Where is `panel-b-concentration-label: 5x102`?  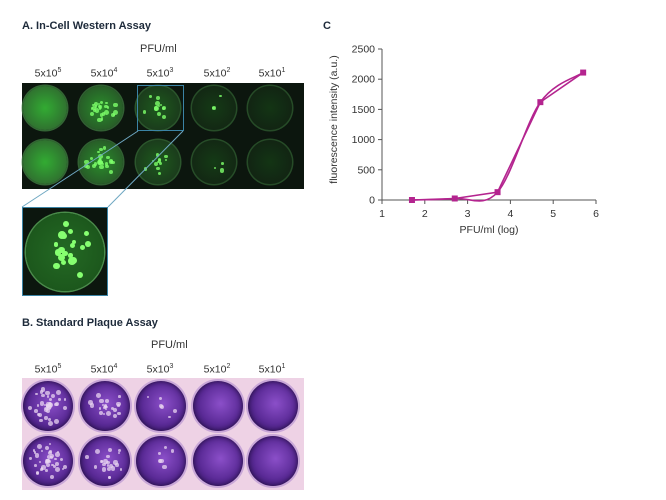
panel-b-concentration-label: 5x102 is located at coordinates (217, 369).